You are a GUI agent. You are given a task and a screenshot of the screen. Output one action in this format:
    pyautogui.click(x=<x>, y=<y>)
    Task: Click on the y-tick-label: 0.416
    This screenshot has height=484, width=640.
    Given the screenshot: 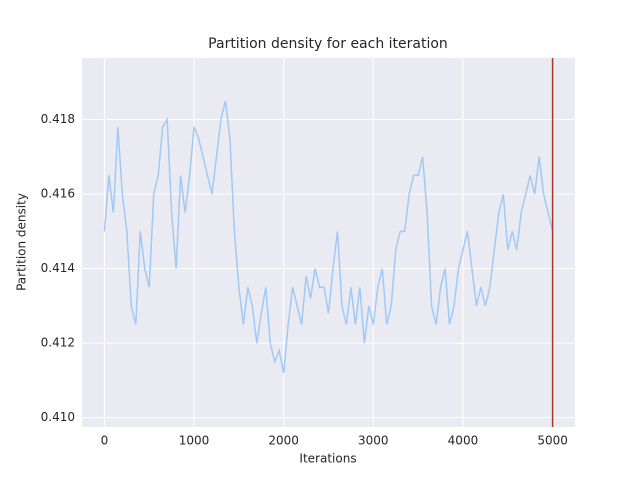 What is the action you would take?
    pyautogui.click(x=58, y=194)
    